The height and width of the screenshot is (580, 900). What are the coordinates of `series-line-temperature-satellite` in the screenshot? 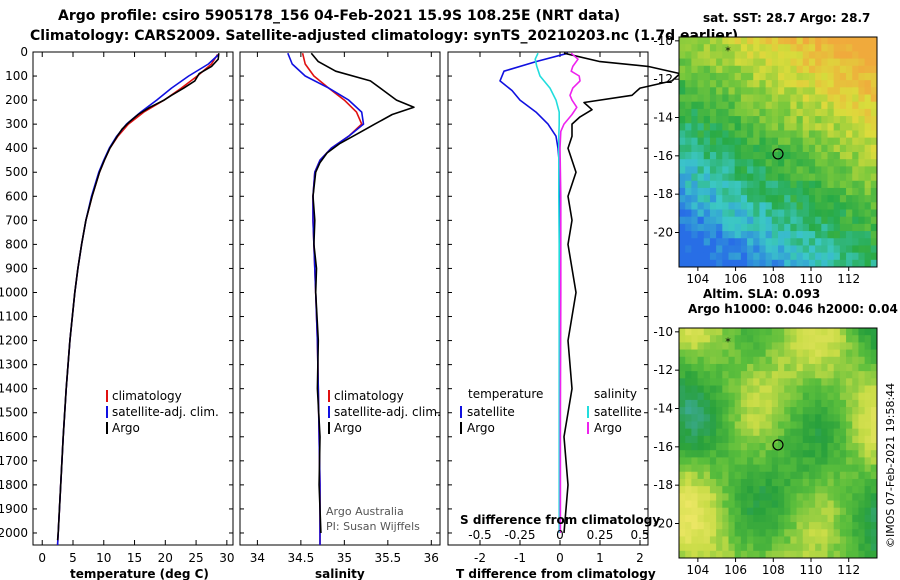 It's located at (534, 292).